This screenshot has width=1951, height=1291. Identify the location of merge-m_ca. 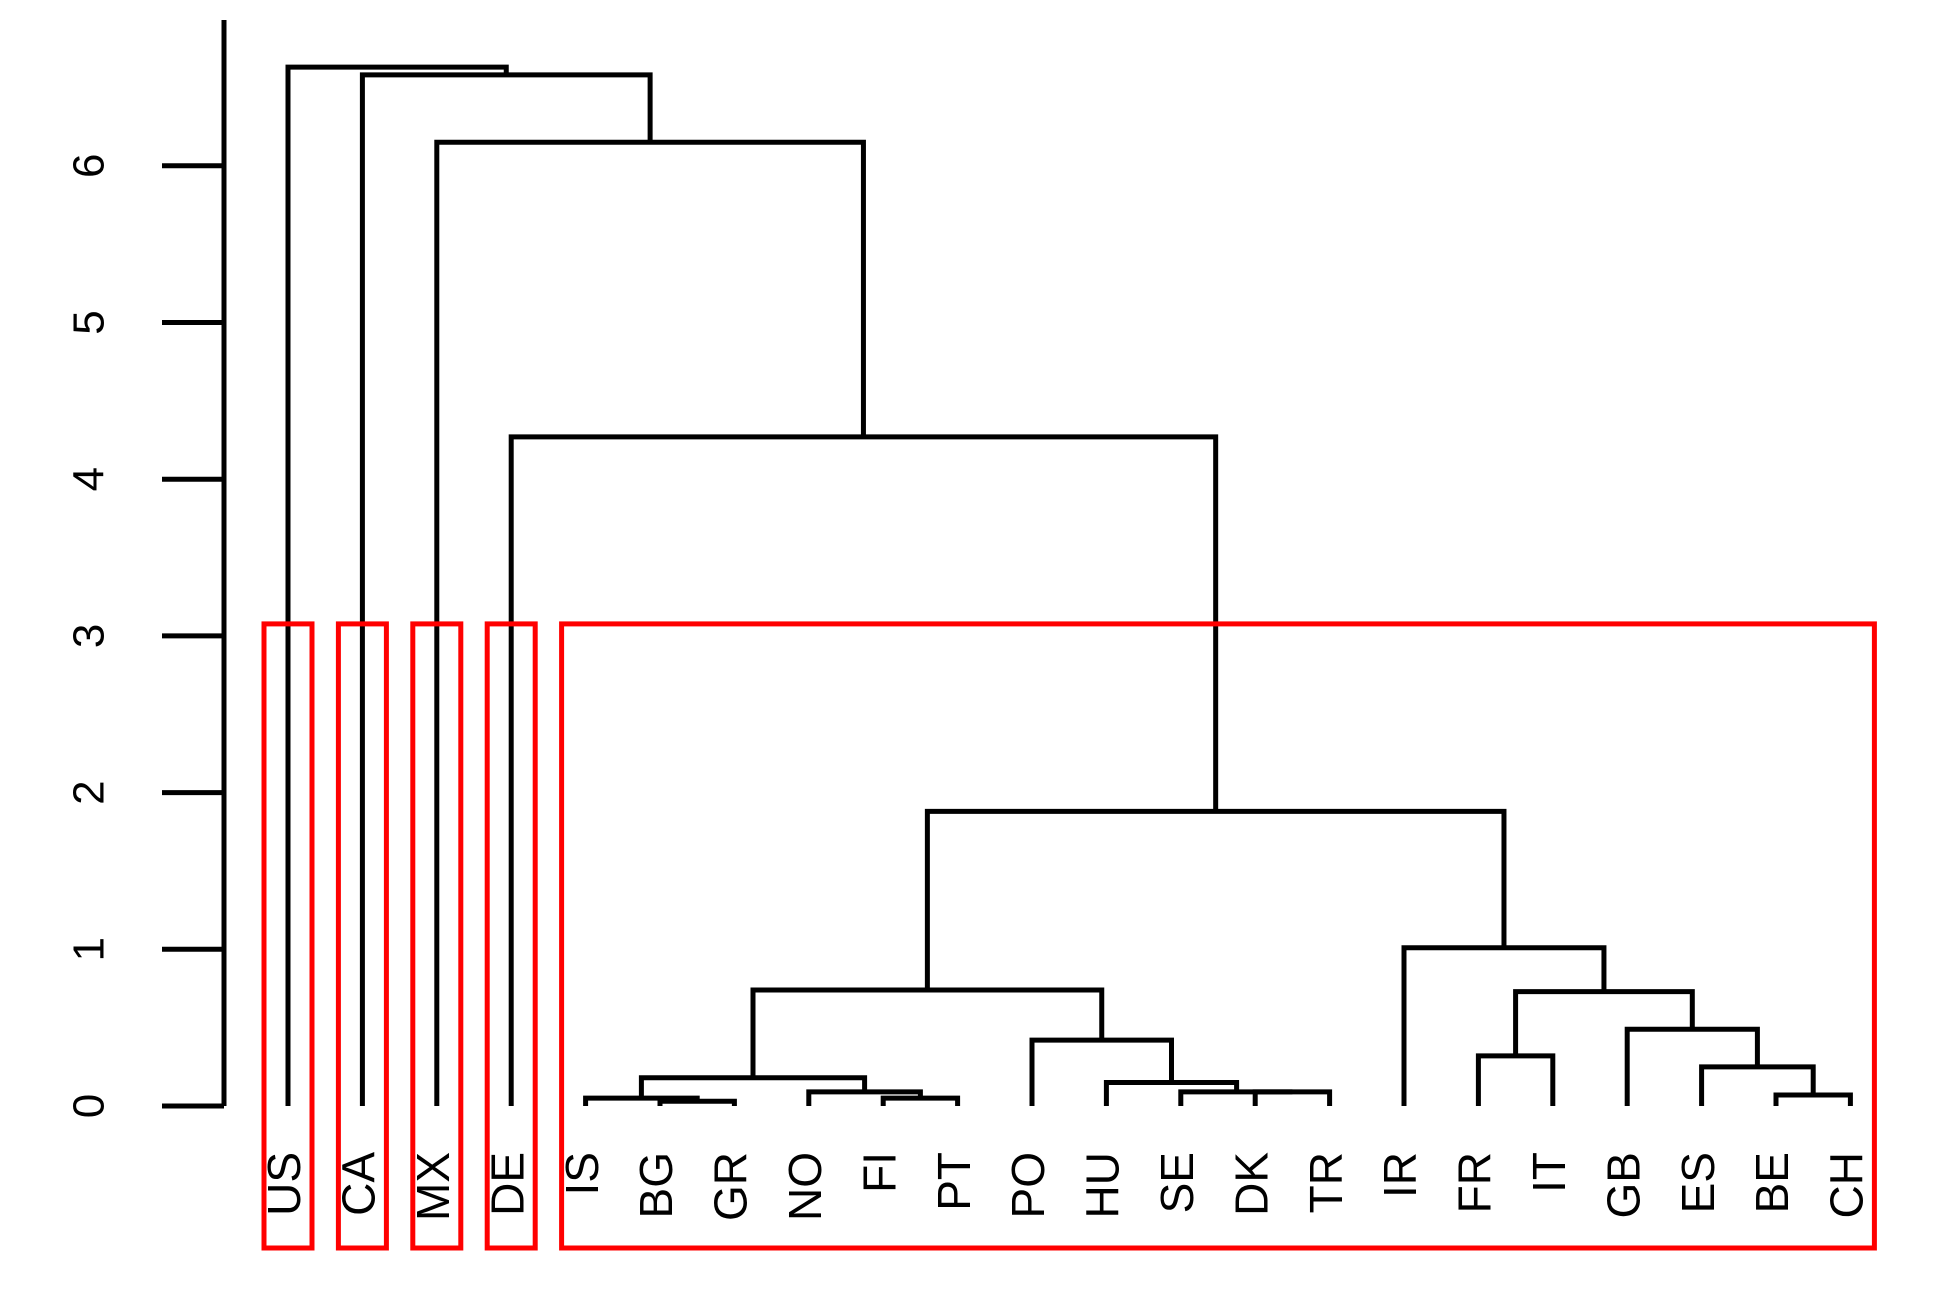
(506, 589).